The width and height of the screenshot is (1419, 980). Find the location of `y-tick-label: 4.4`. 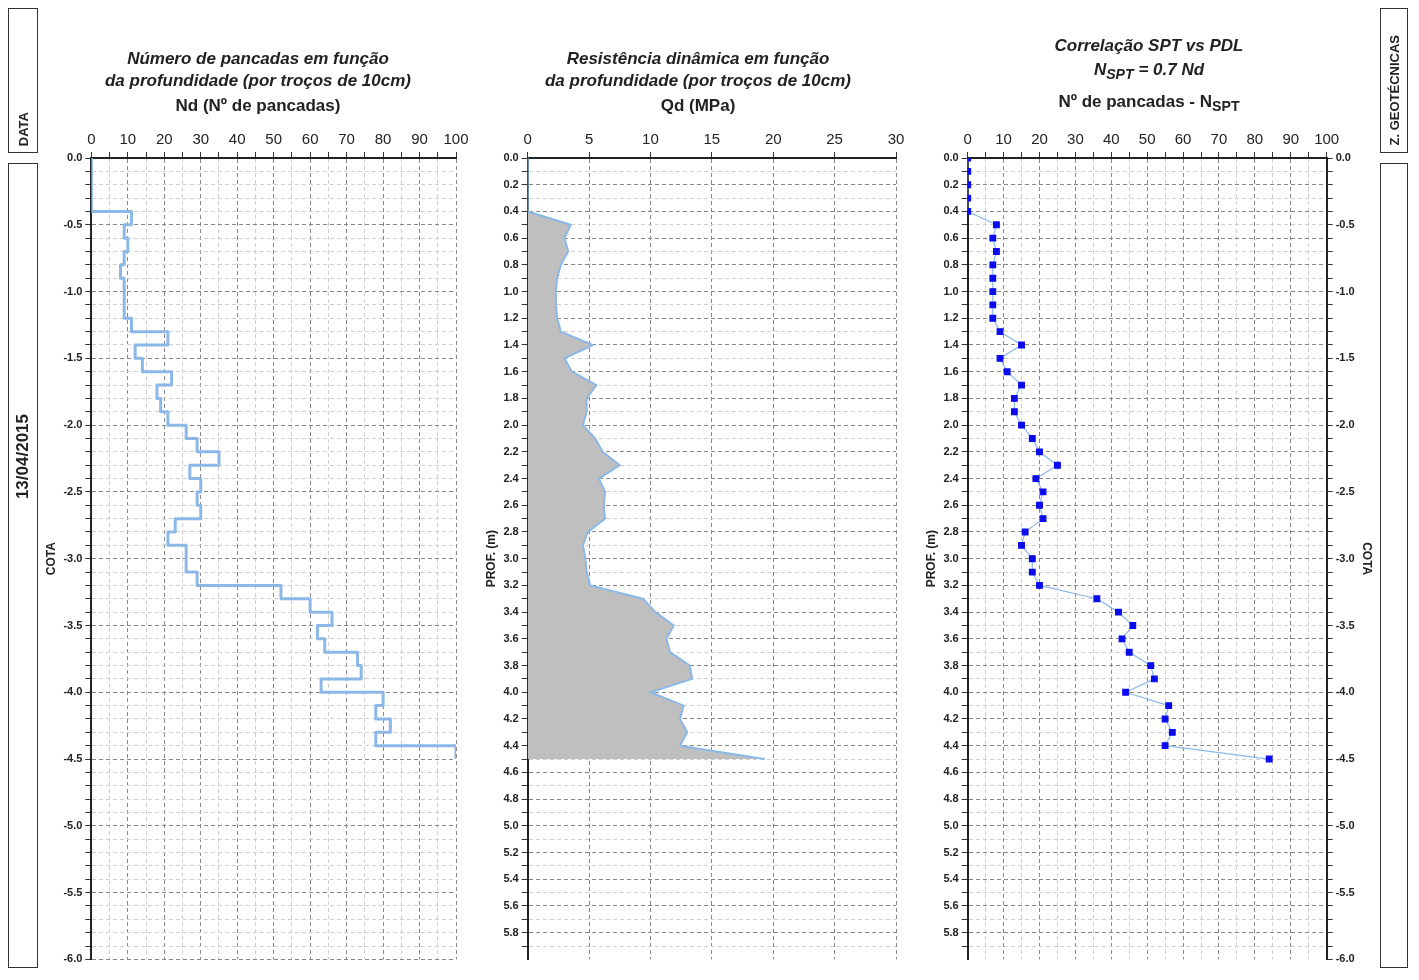

y-tick-label: 4.4 is located at coordinates (951, 744).